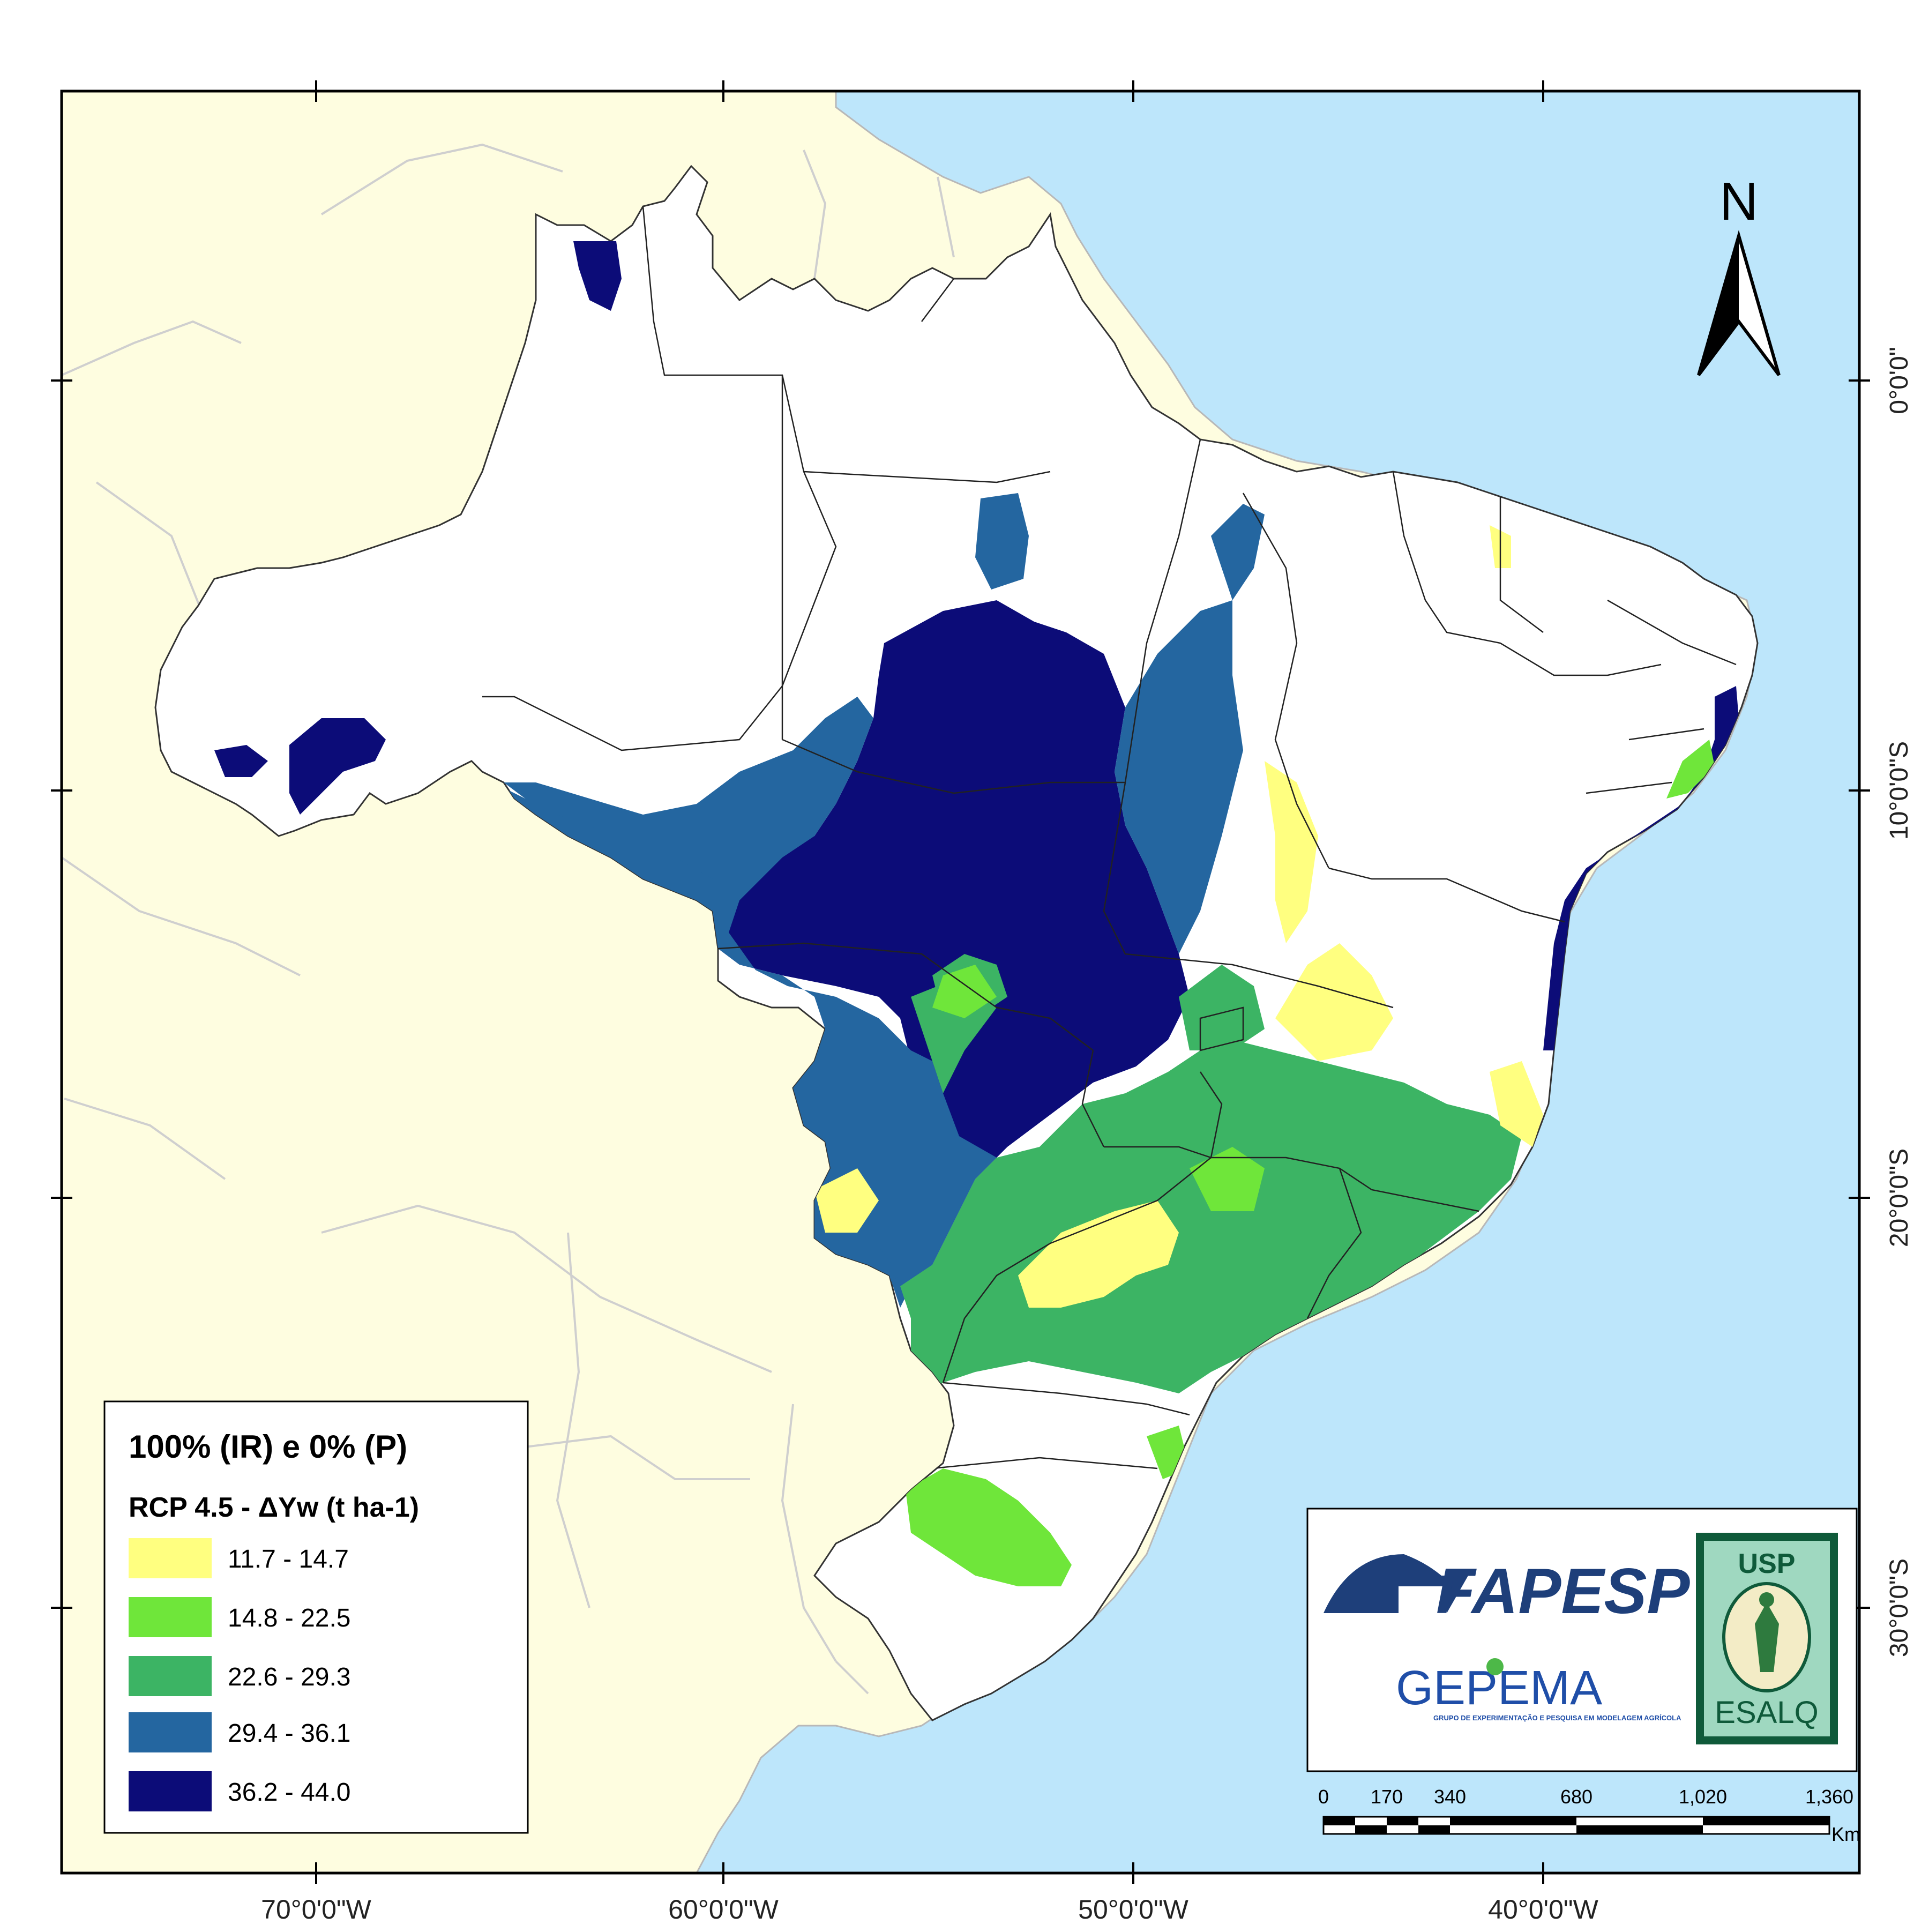 Image resolution: width=1929 pixels, height=1932 pixels. I want to click on legend-box, so click(316, 1617).